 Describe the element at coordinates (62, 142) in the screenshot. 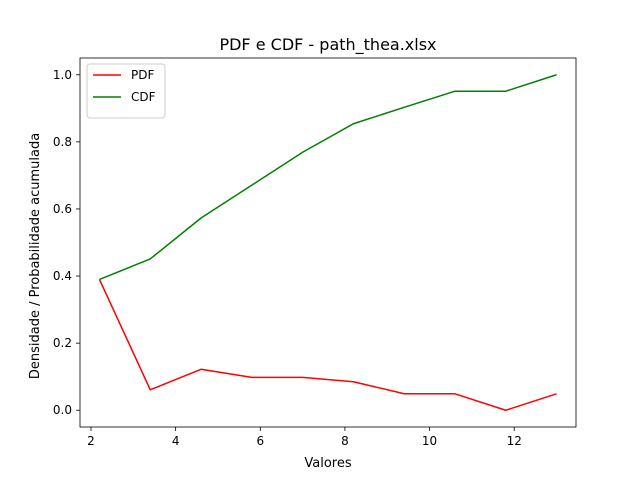

I see `y-tick-label: 0.8` at that location.